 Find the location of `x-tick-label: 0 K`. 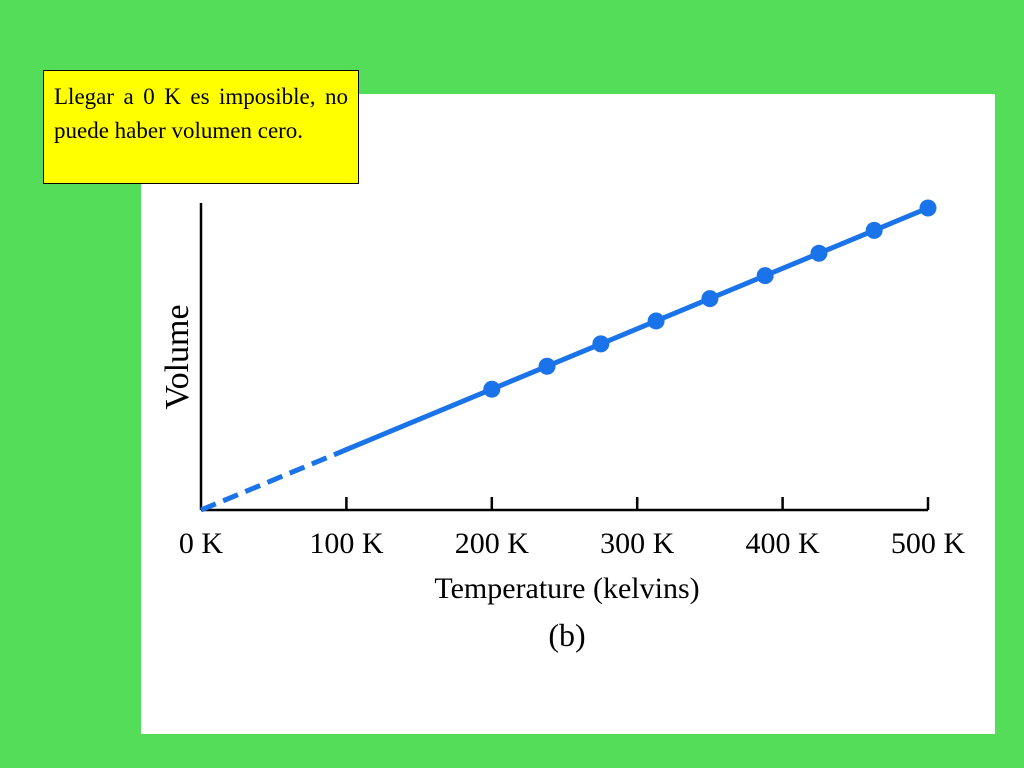

x-tick-label: 0 K is located at coordinates (201, 543).